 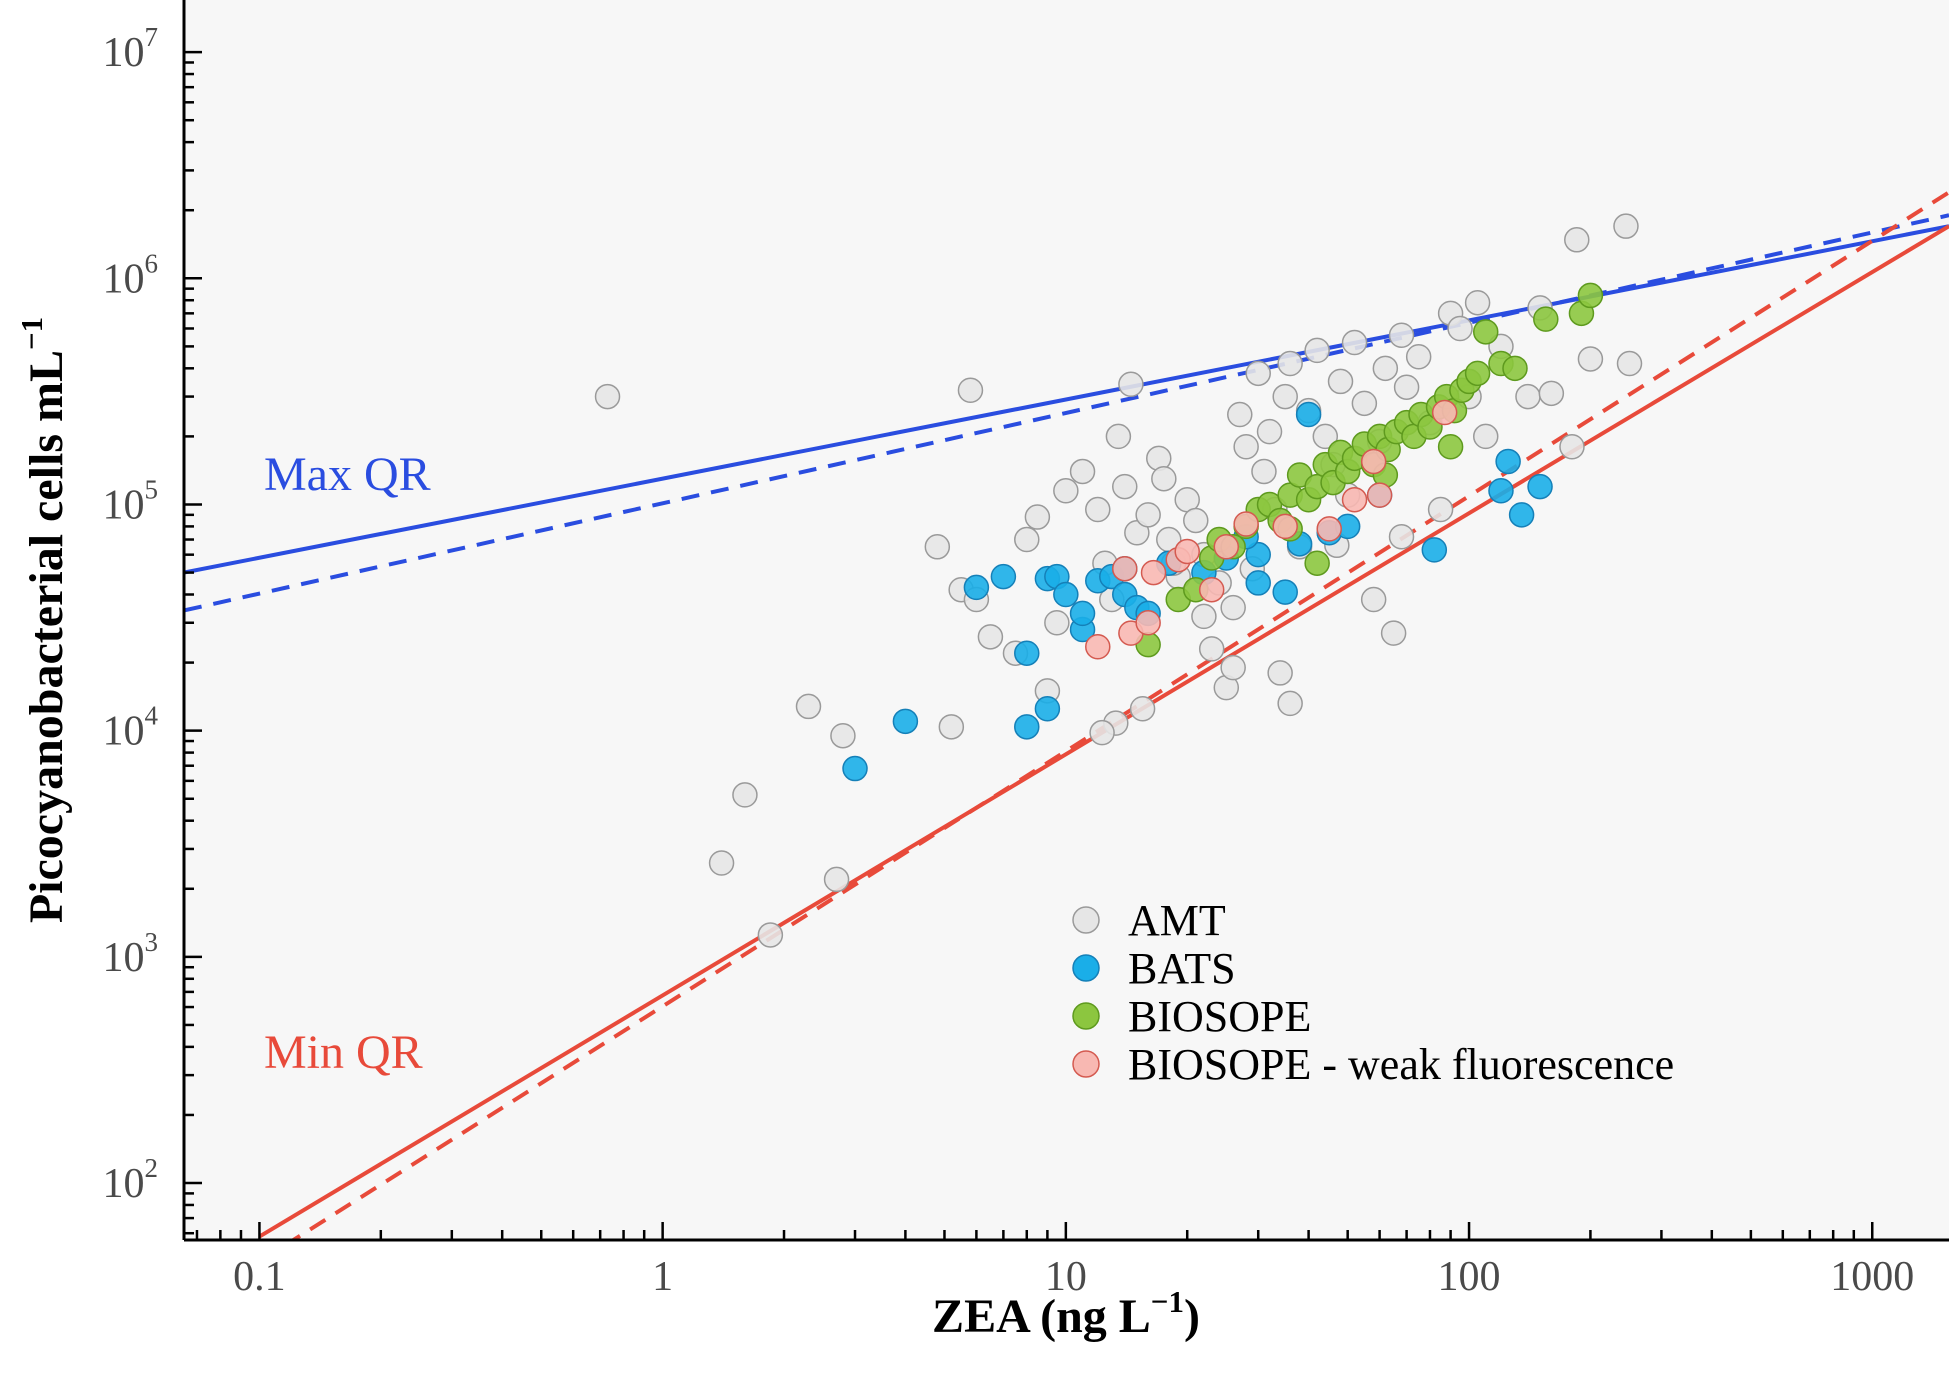 What do you see at coordinates (1872, 1277) in the screenshot?
I see `x-tick-label: 1000` at bounding box center [1872, 1277].